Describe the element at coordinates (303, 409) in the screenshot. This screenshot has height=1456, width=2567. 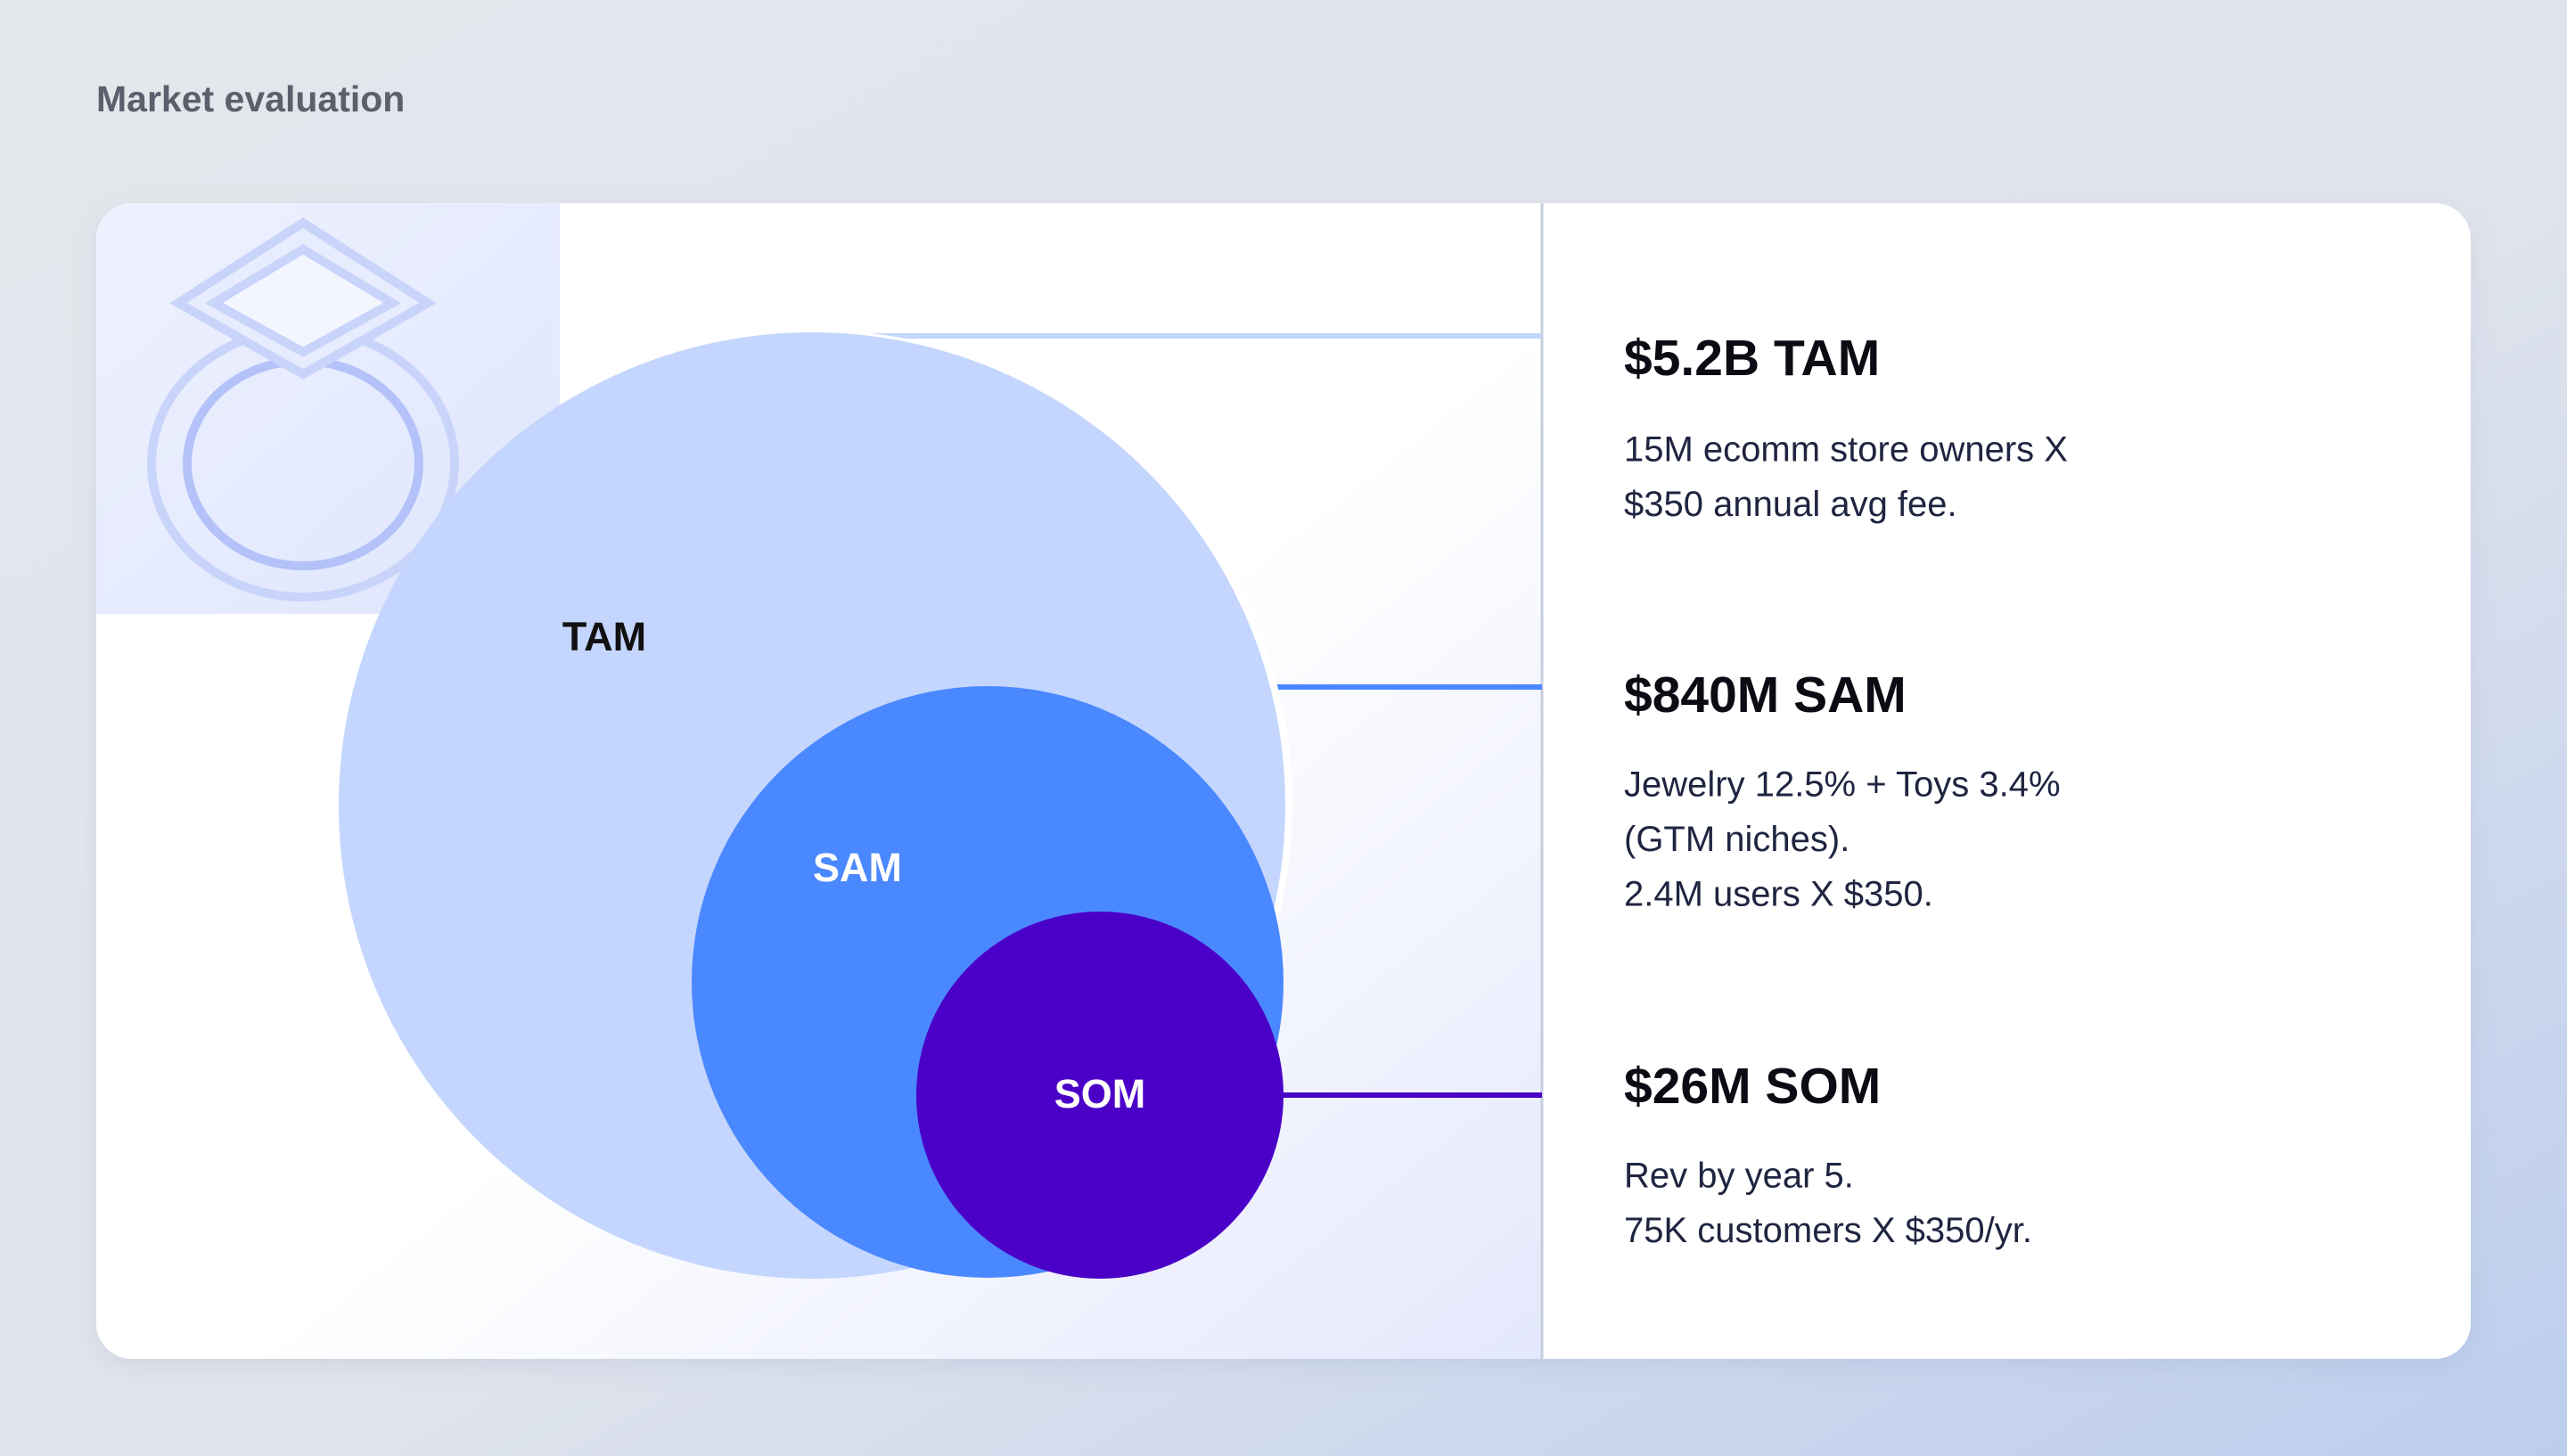
I see `ring-illustration` at that location.